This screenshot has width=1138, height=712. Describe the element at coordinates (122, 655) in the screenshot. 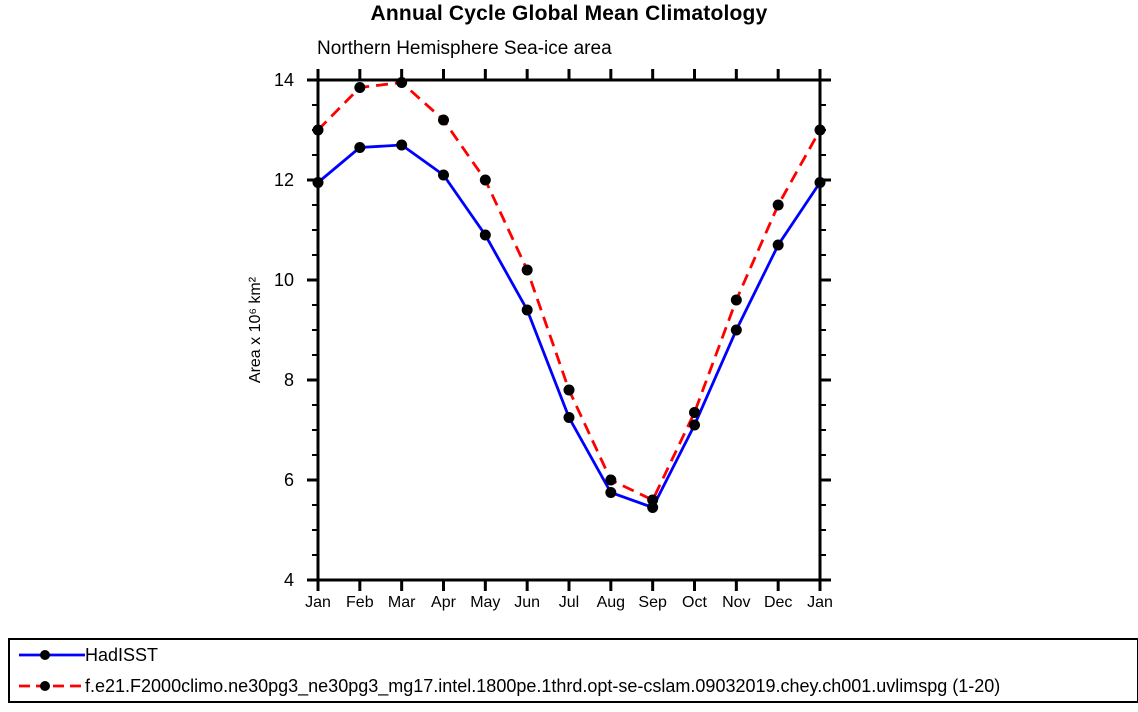

I see `legend-label-hadisst: HadISST` at that location.